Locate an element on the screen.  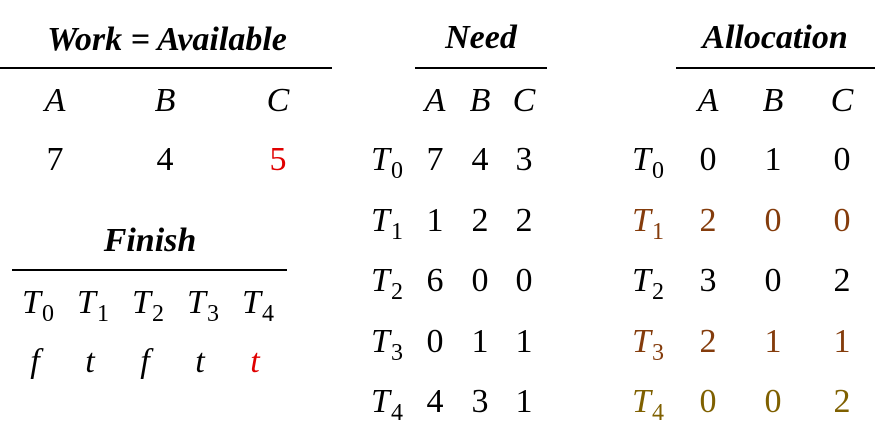
cell: 6 is located at coordinates (435, 280).